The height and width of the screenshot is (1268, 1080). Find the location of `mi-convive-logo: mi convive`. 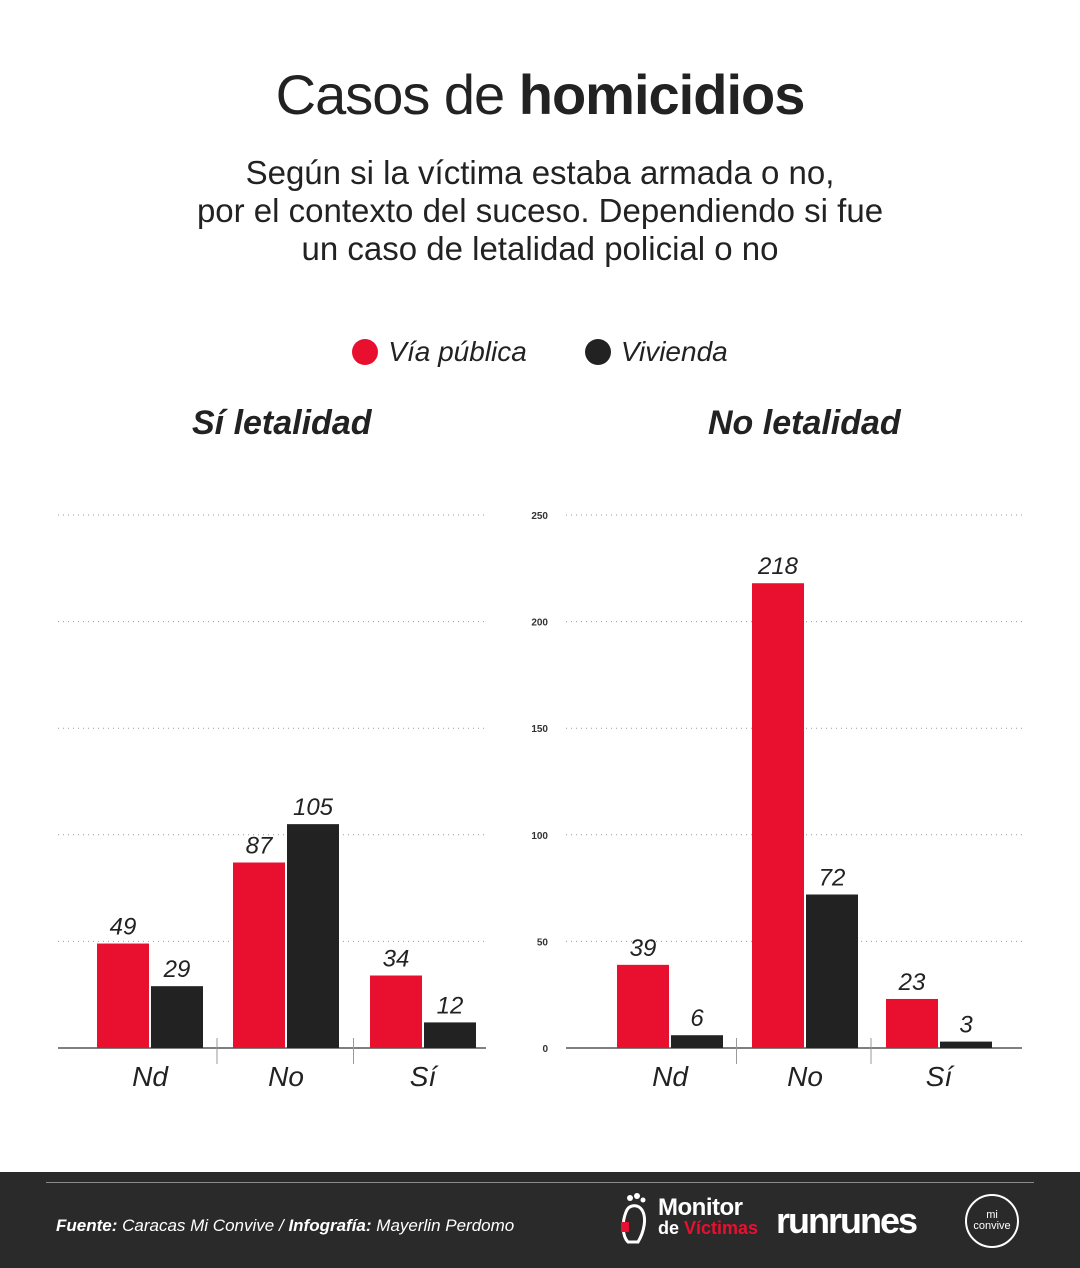

mi-convive-logo: mi convive is located at coordinates (992, 1221).